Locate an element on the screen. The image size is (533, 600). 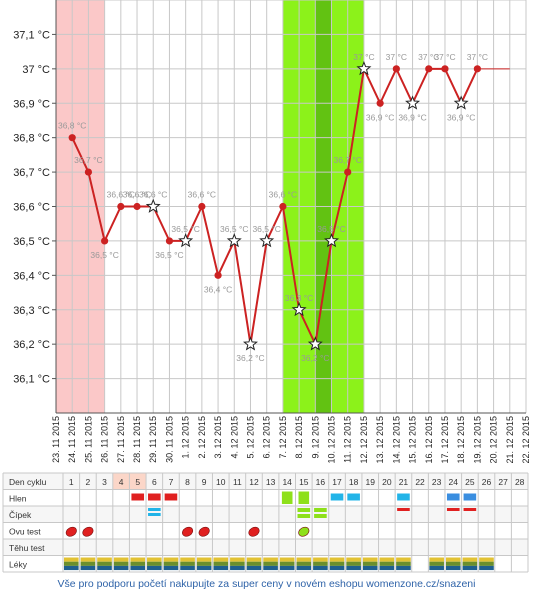
cycle-day-number: 12 is located at coordinates (254, 482).